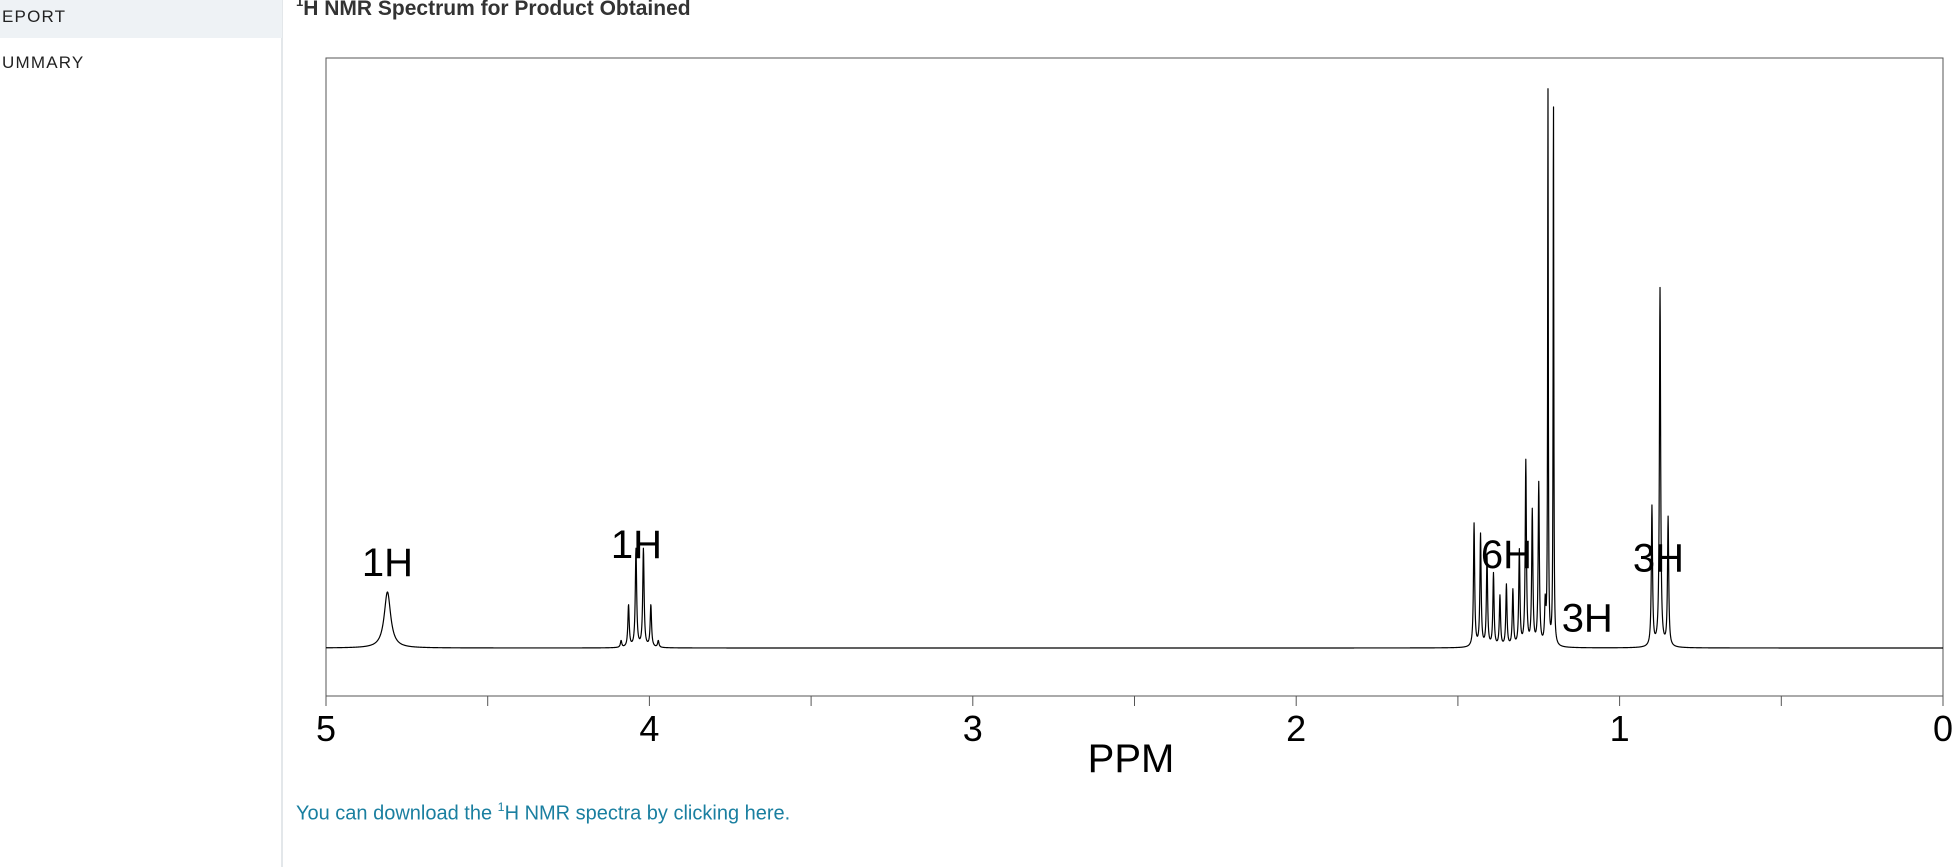 This screenshot has width=1959, height=867. What do you see at coordinates (326, 728) in the screenshot?
I see `x-tick-label: 5` at bounding box center [326, 728].